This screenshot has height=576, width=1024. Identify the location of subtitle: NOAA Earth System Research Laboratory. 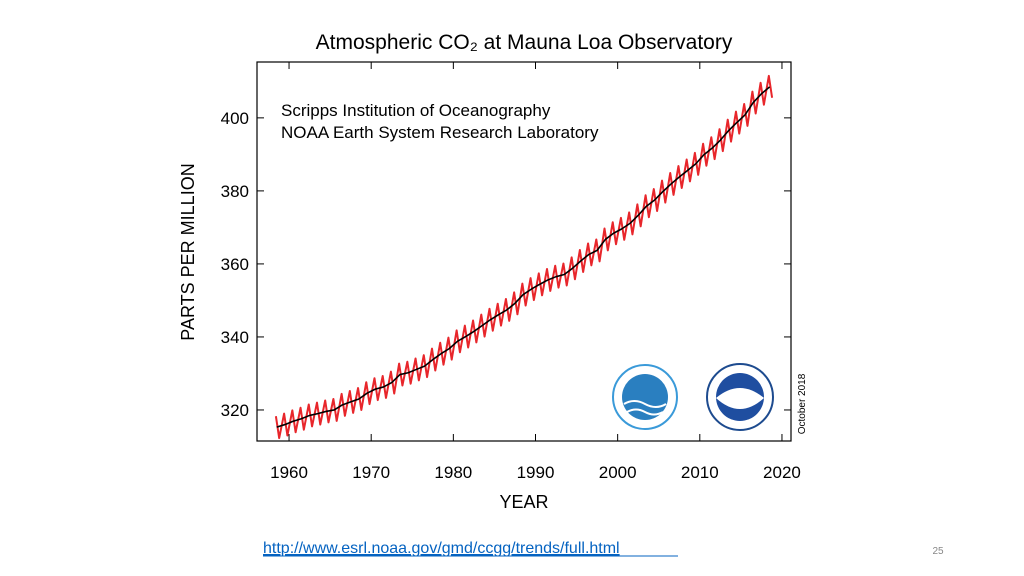
(440, 132).